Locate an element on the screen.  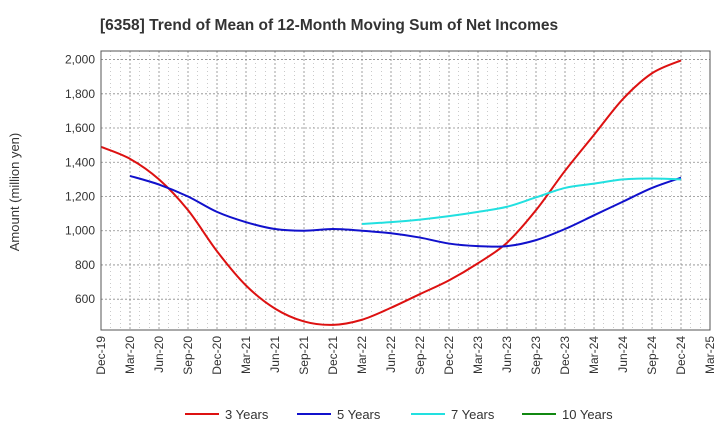
x-tick-label: Jun-24 is located at coordinates (623, 354).